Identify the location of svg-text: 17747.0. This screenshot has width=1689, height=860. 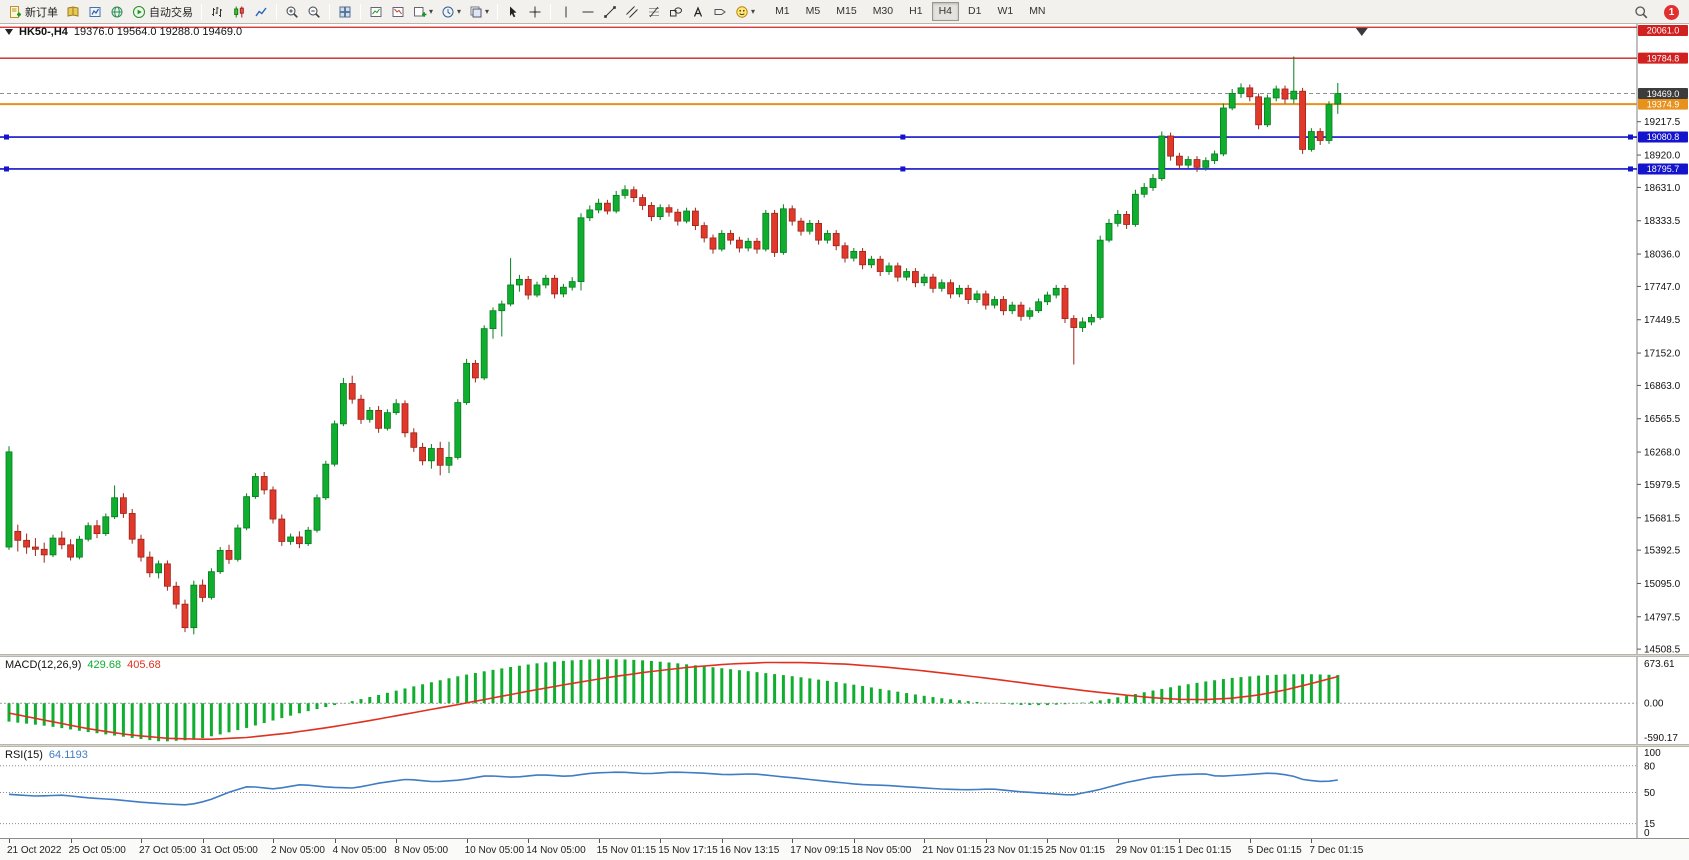
(1662, 287).